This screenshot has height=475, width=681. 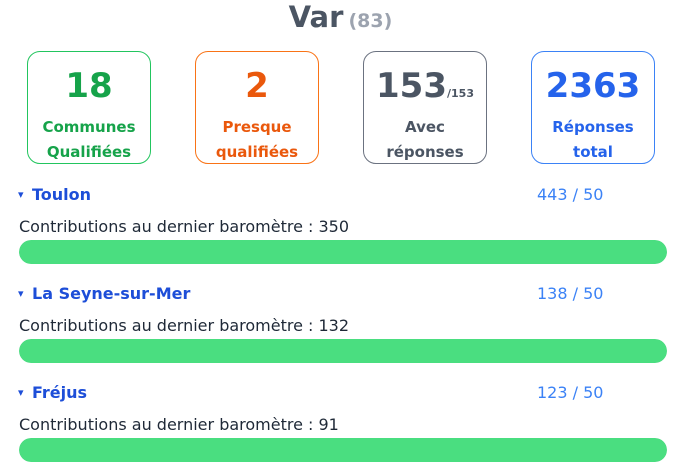 What do you see at coordinates (184, 226) in the screenshot?
I see `contributions-label: Contributions au dernier baromètre : 350` at bounding box center [184, 226].